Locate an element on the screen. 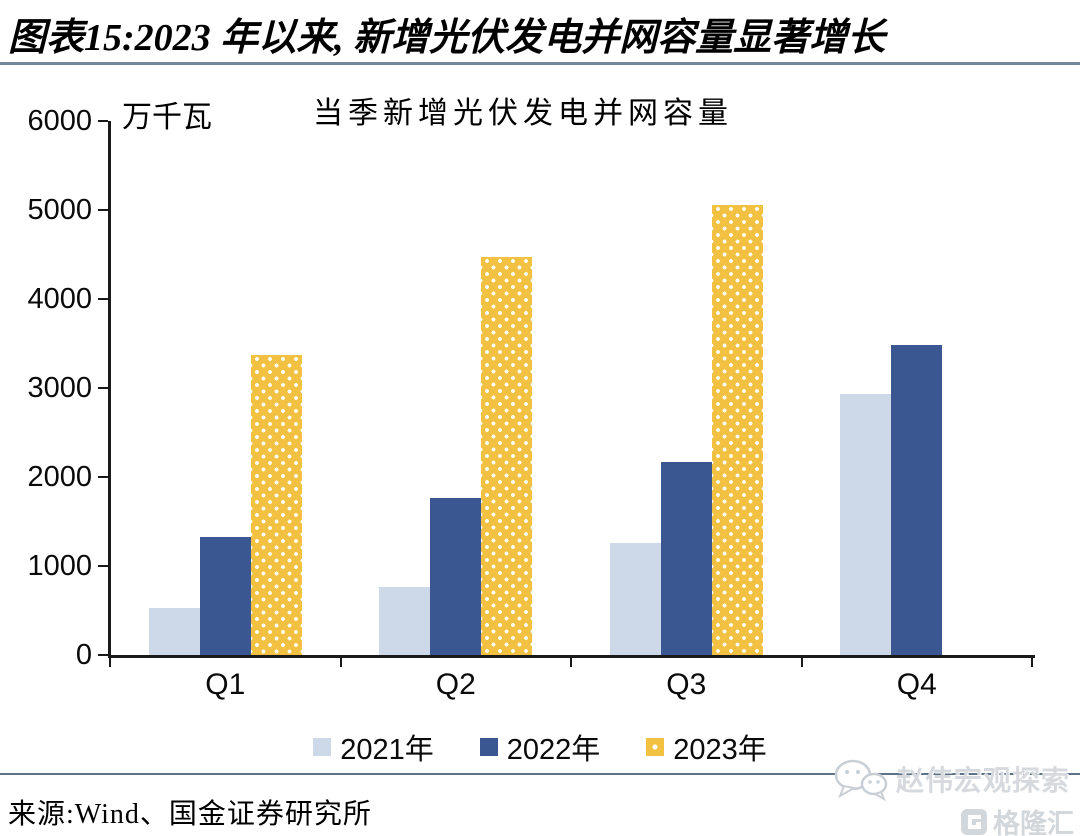 Image resolution: width=1080 pixels, height=836 pixels. bar-Q1-2023年 is located at coordinates (276, 505).